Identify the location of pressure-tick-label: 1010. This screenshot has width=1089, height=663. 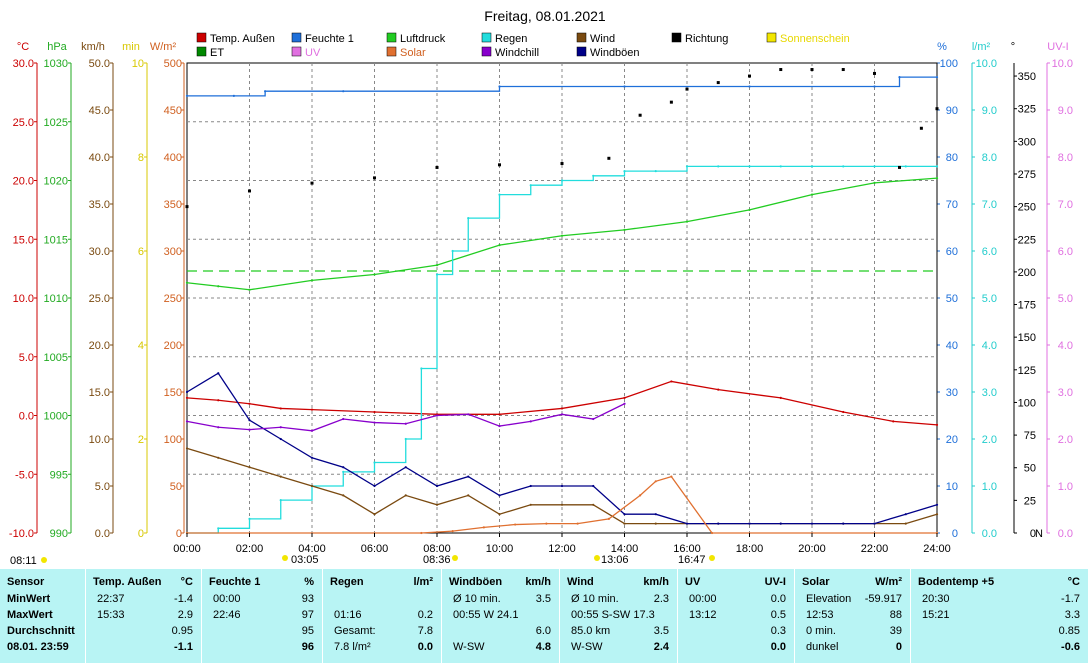
(56, 299).